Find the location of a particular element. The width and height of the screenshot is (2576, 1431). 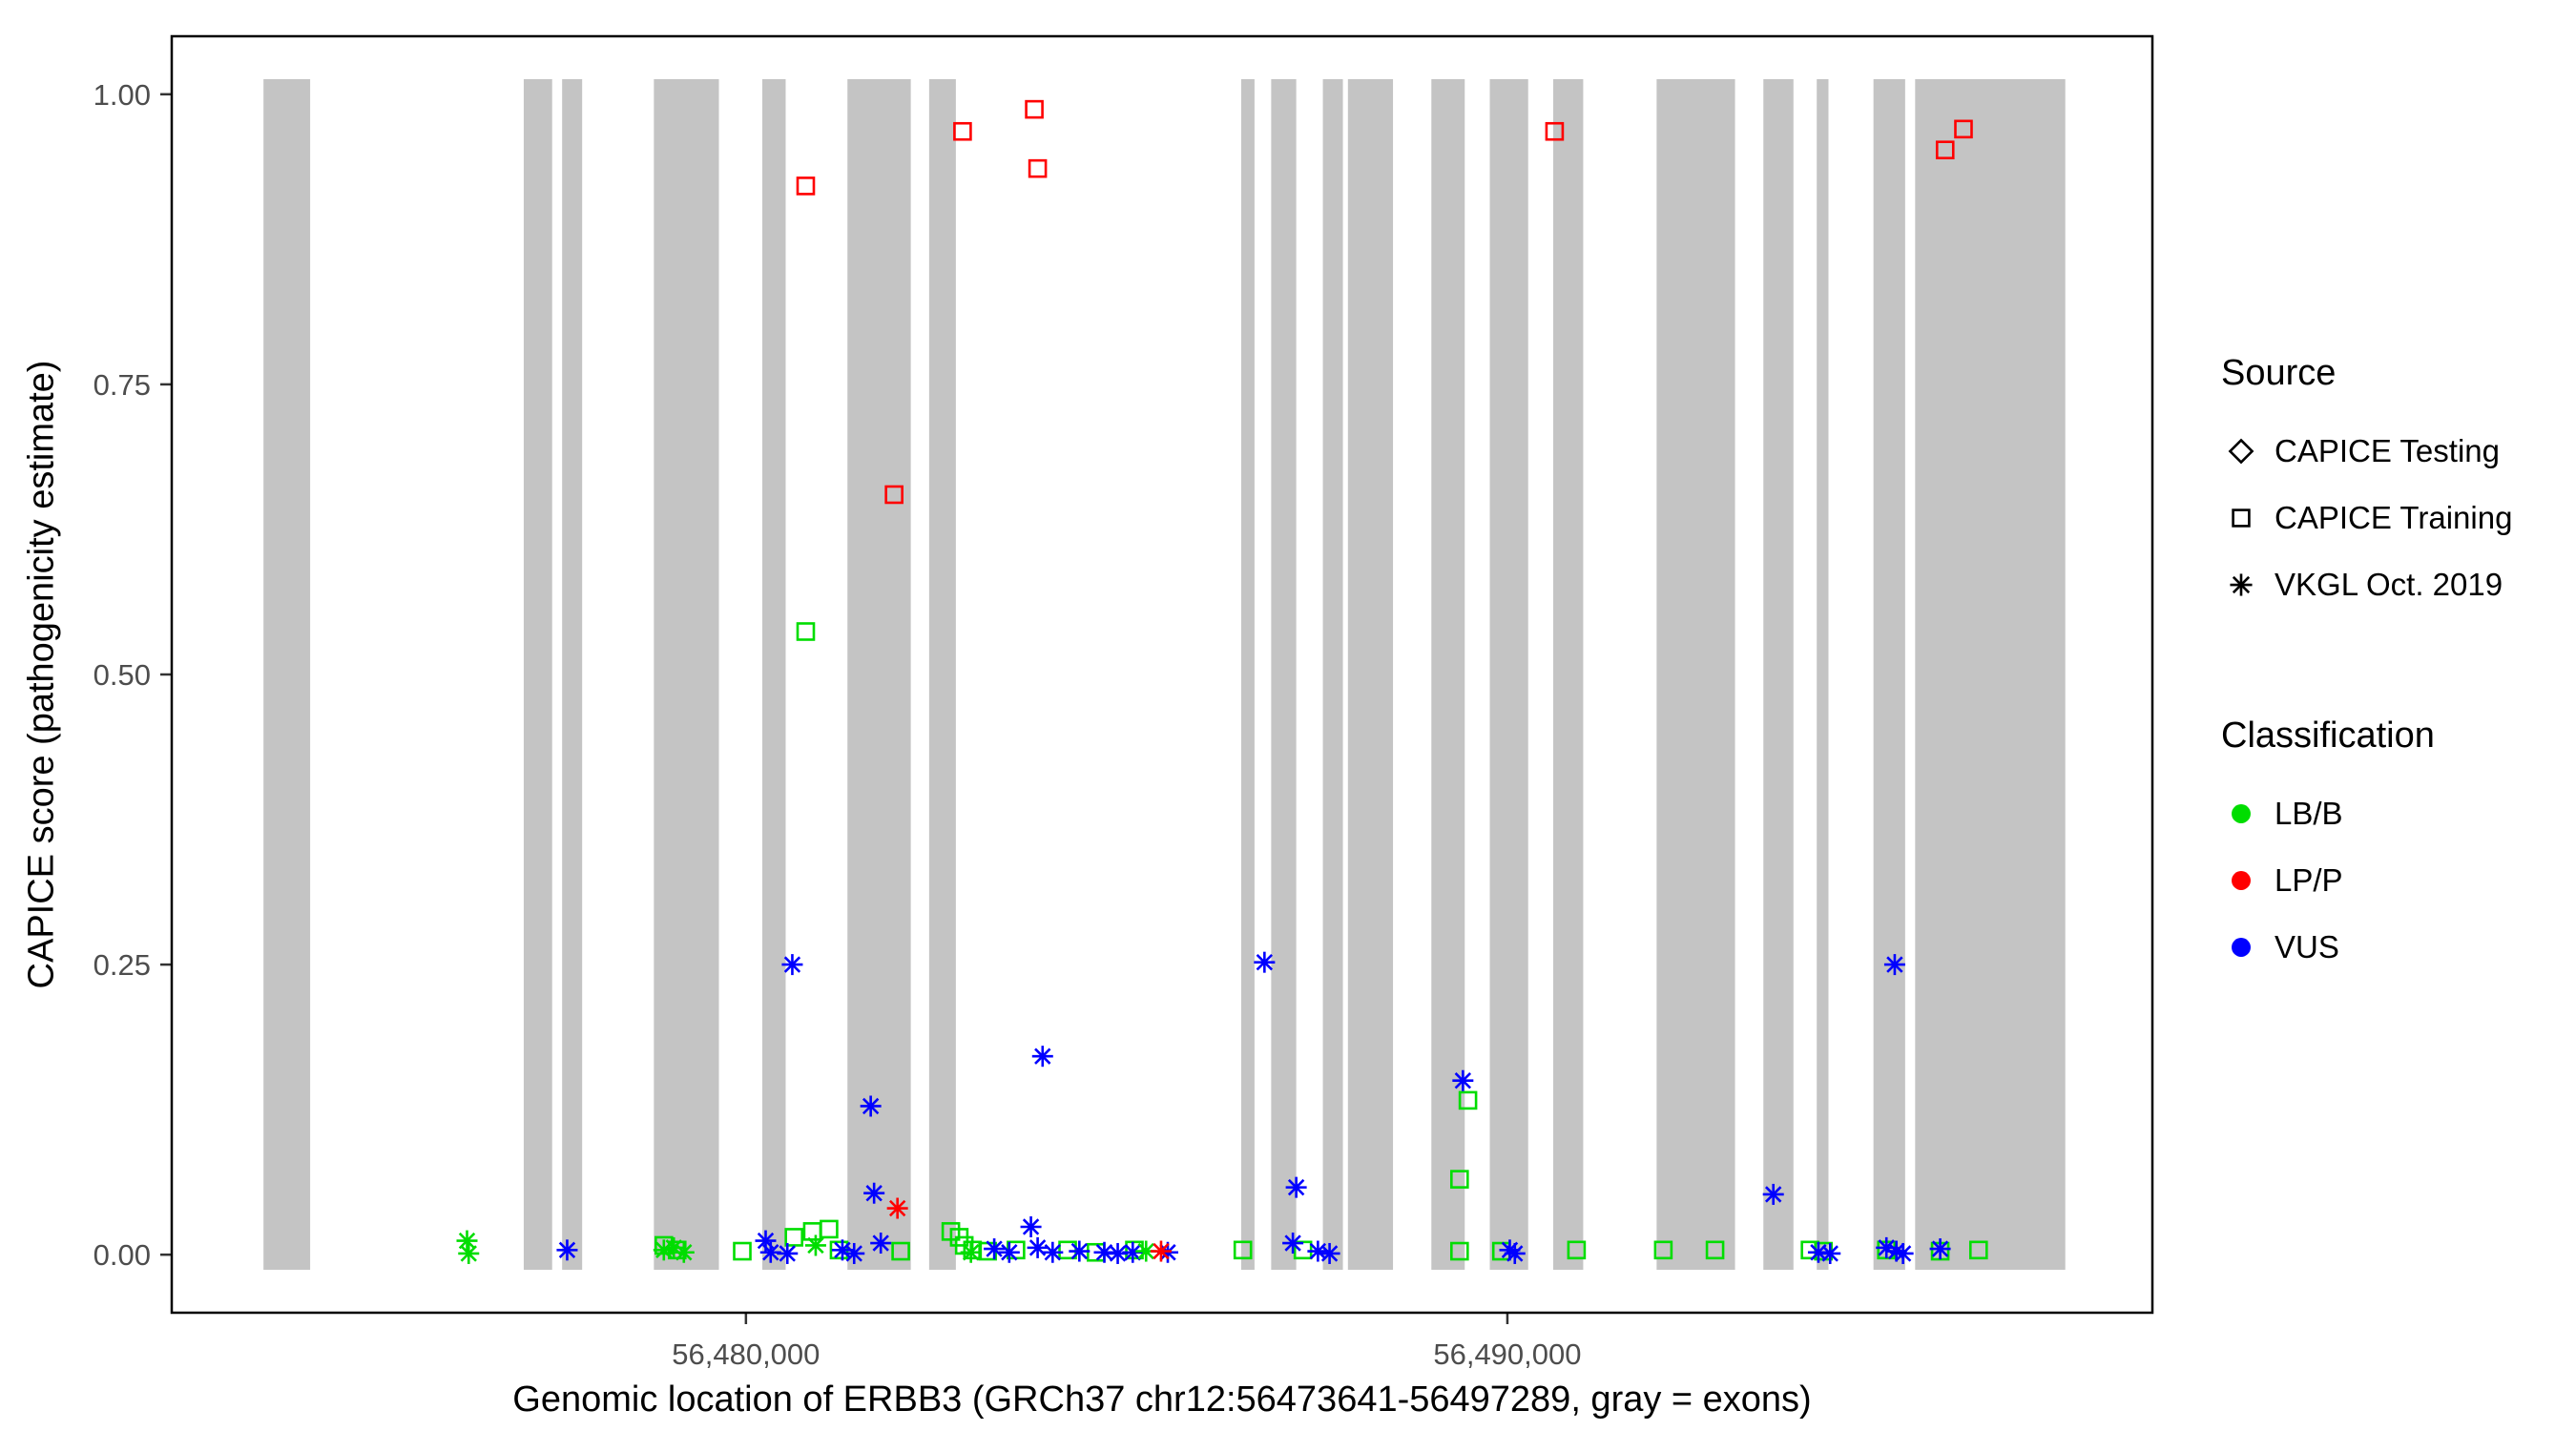

legend-group-source: Source CAPICE Testing CAPICE Training is located at coordinates (2366, 484).